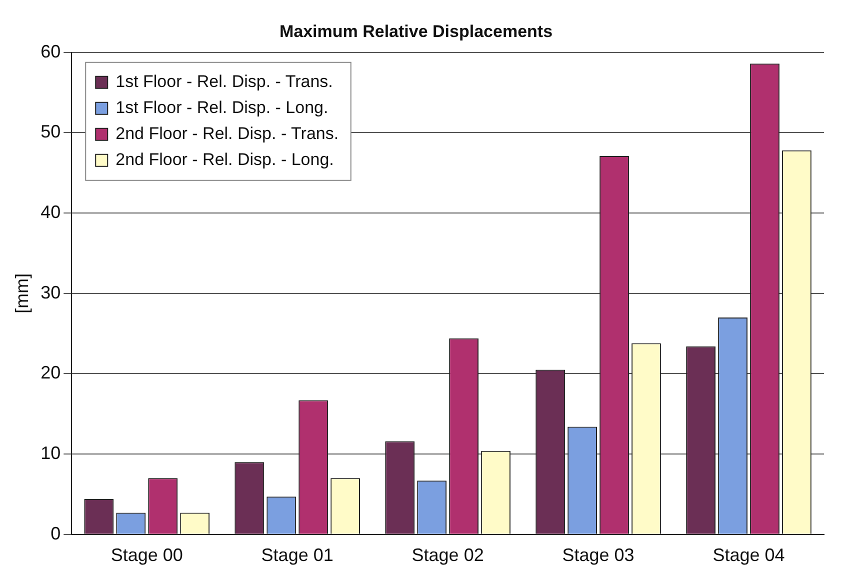 This screenshot has height=578, width=852. I want to click on x-tick-label: Stage 03, so click(598, 555).